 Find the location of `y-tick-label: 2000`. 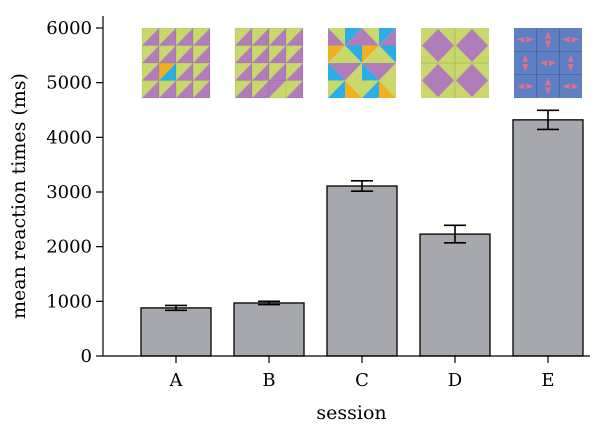

y-tick-label: 2000 is located at coordinates (69, 247).